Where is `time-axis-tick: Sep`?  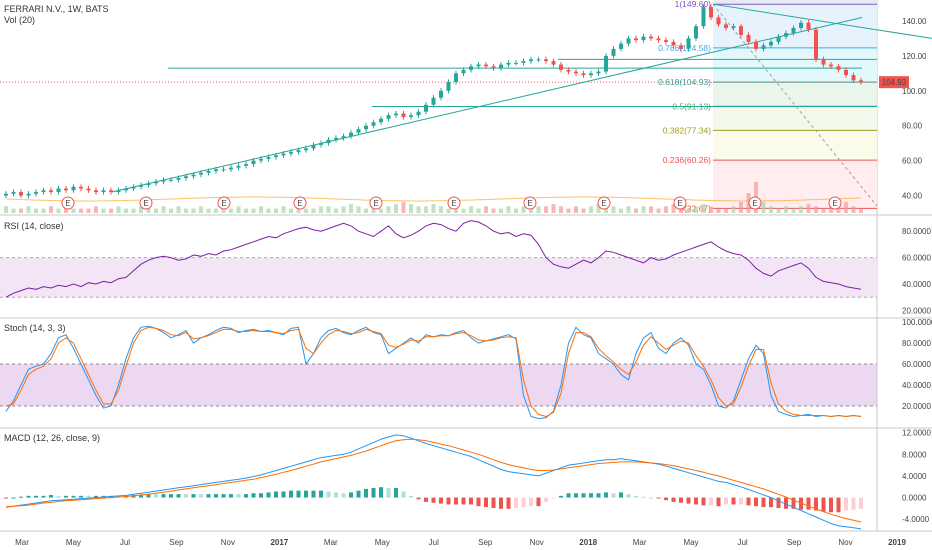
time-axis-tick: Sep is located at coordinates (485, 542).